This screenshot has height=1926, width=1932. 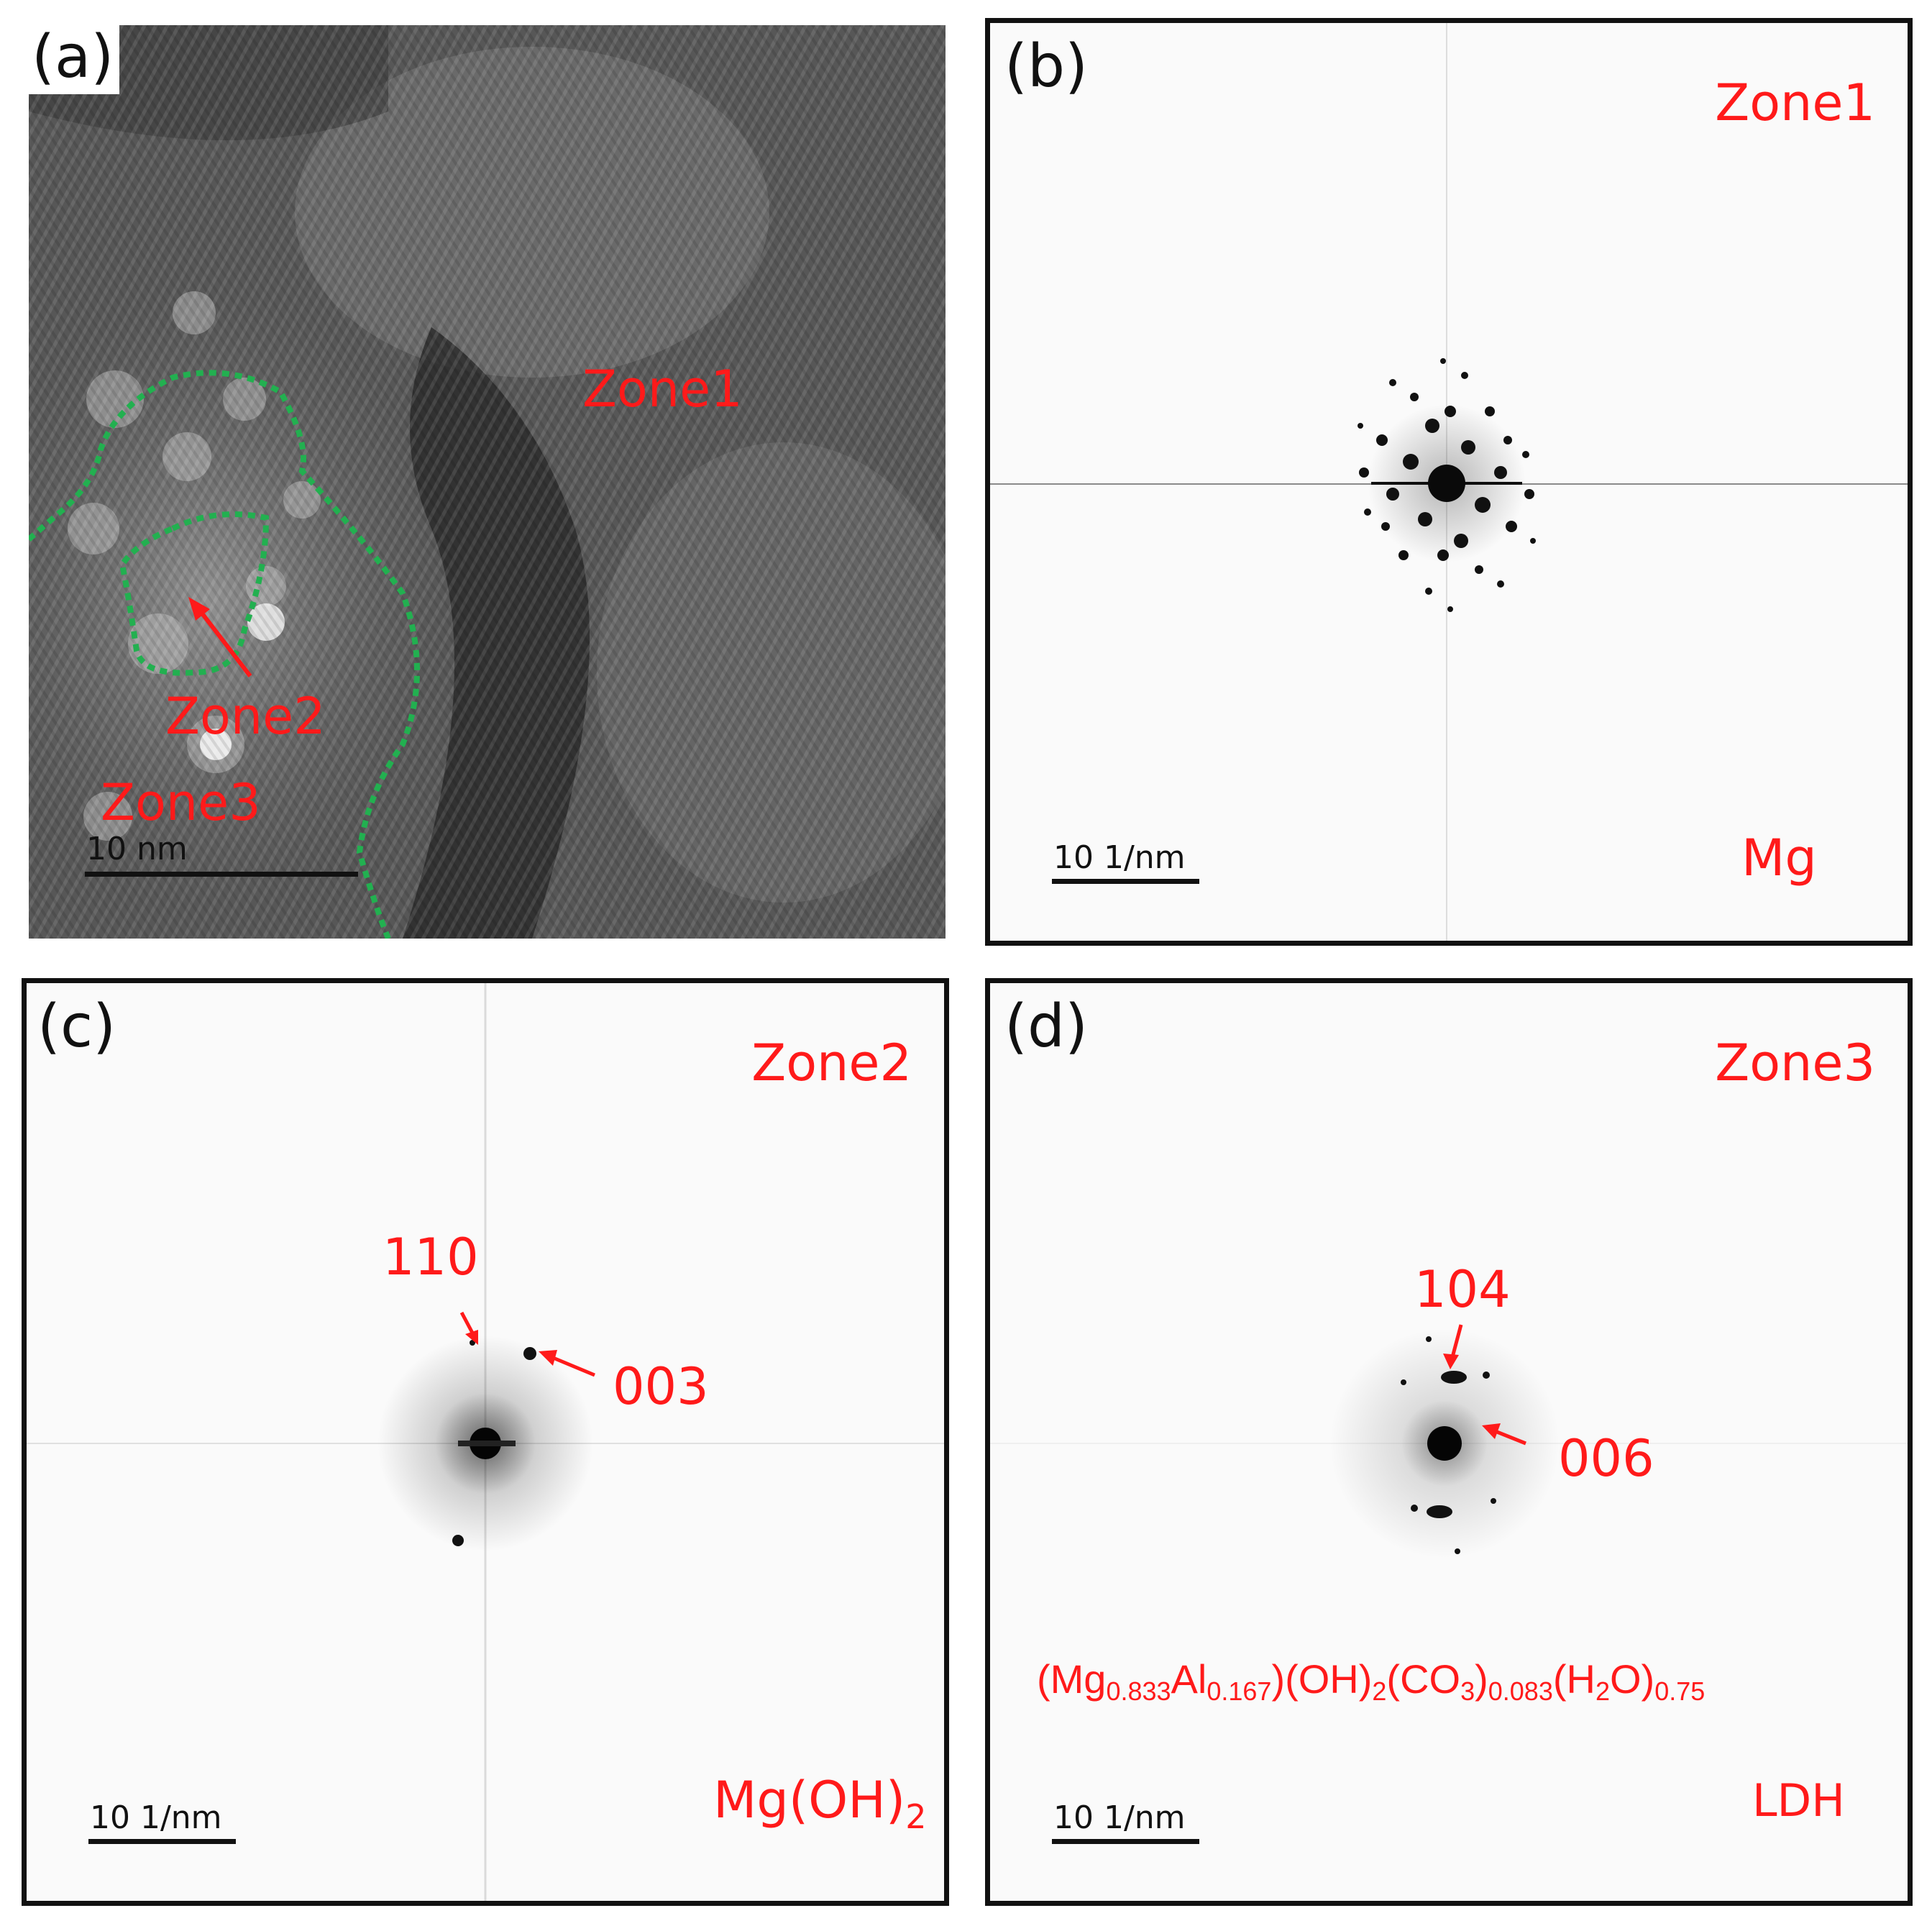 I want to click on zone2-label: Zone2, so click(x=245, y=716).